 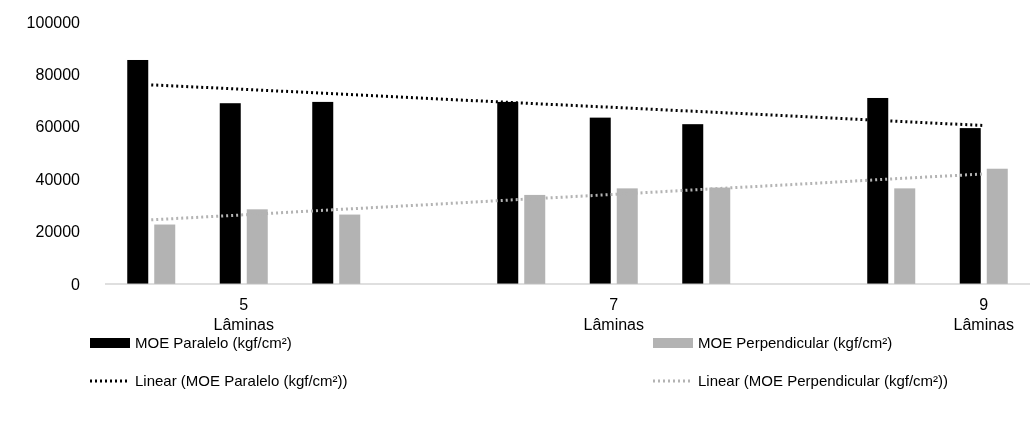 What do you see at coordinates (58, 179) in the screenshot?
I see `y-tick-label: 40000` at bounding box center [58, 179].